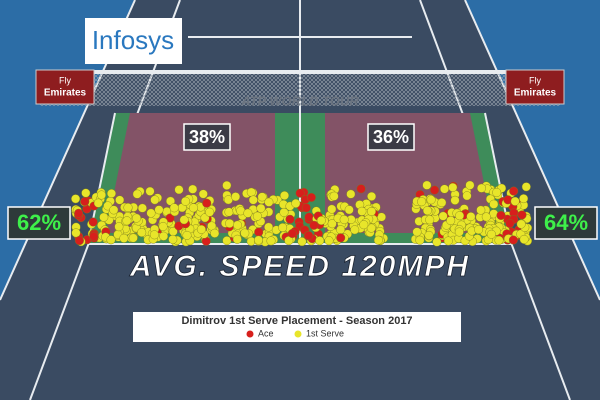 The image size is (600, 400). What do you see at coordinates (300, 72) in the screenshot?
I see `net-tape` at bounding box center [300, 72].